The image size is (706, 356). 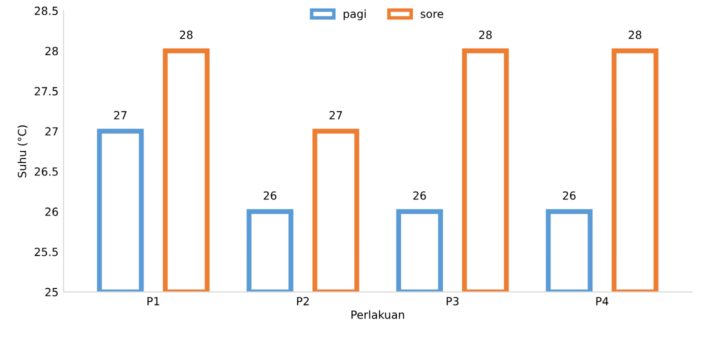 I want to click on y-tick-label: 27, so click(x=51, y=131).